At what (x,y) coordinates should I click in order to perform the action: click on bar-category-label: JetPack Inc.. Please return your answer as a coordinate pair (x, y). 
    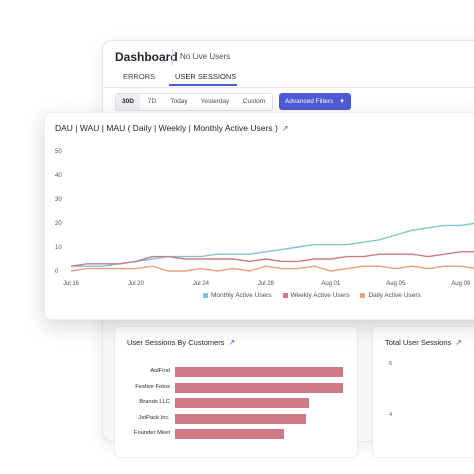
    Looking at the image, I should click on (154, 417).